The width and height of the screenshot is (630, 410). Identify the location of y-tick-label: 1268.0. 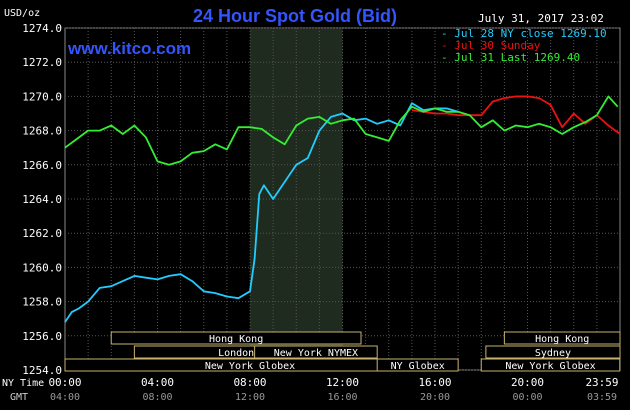
(42, 131).